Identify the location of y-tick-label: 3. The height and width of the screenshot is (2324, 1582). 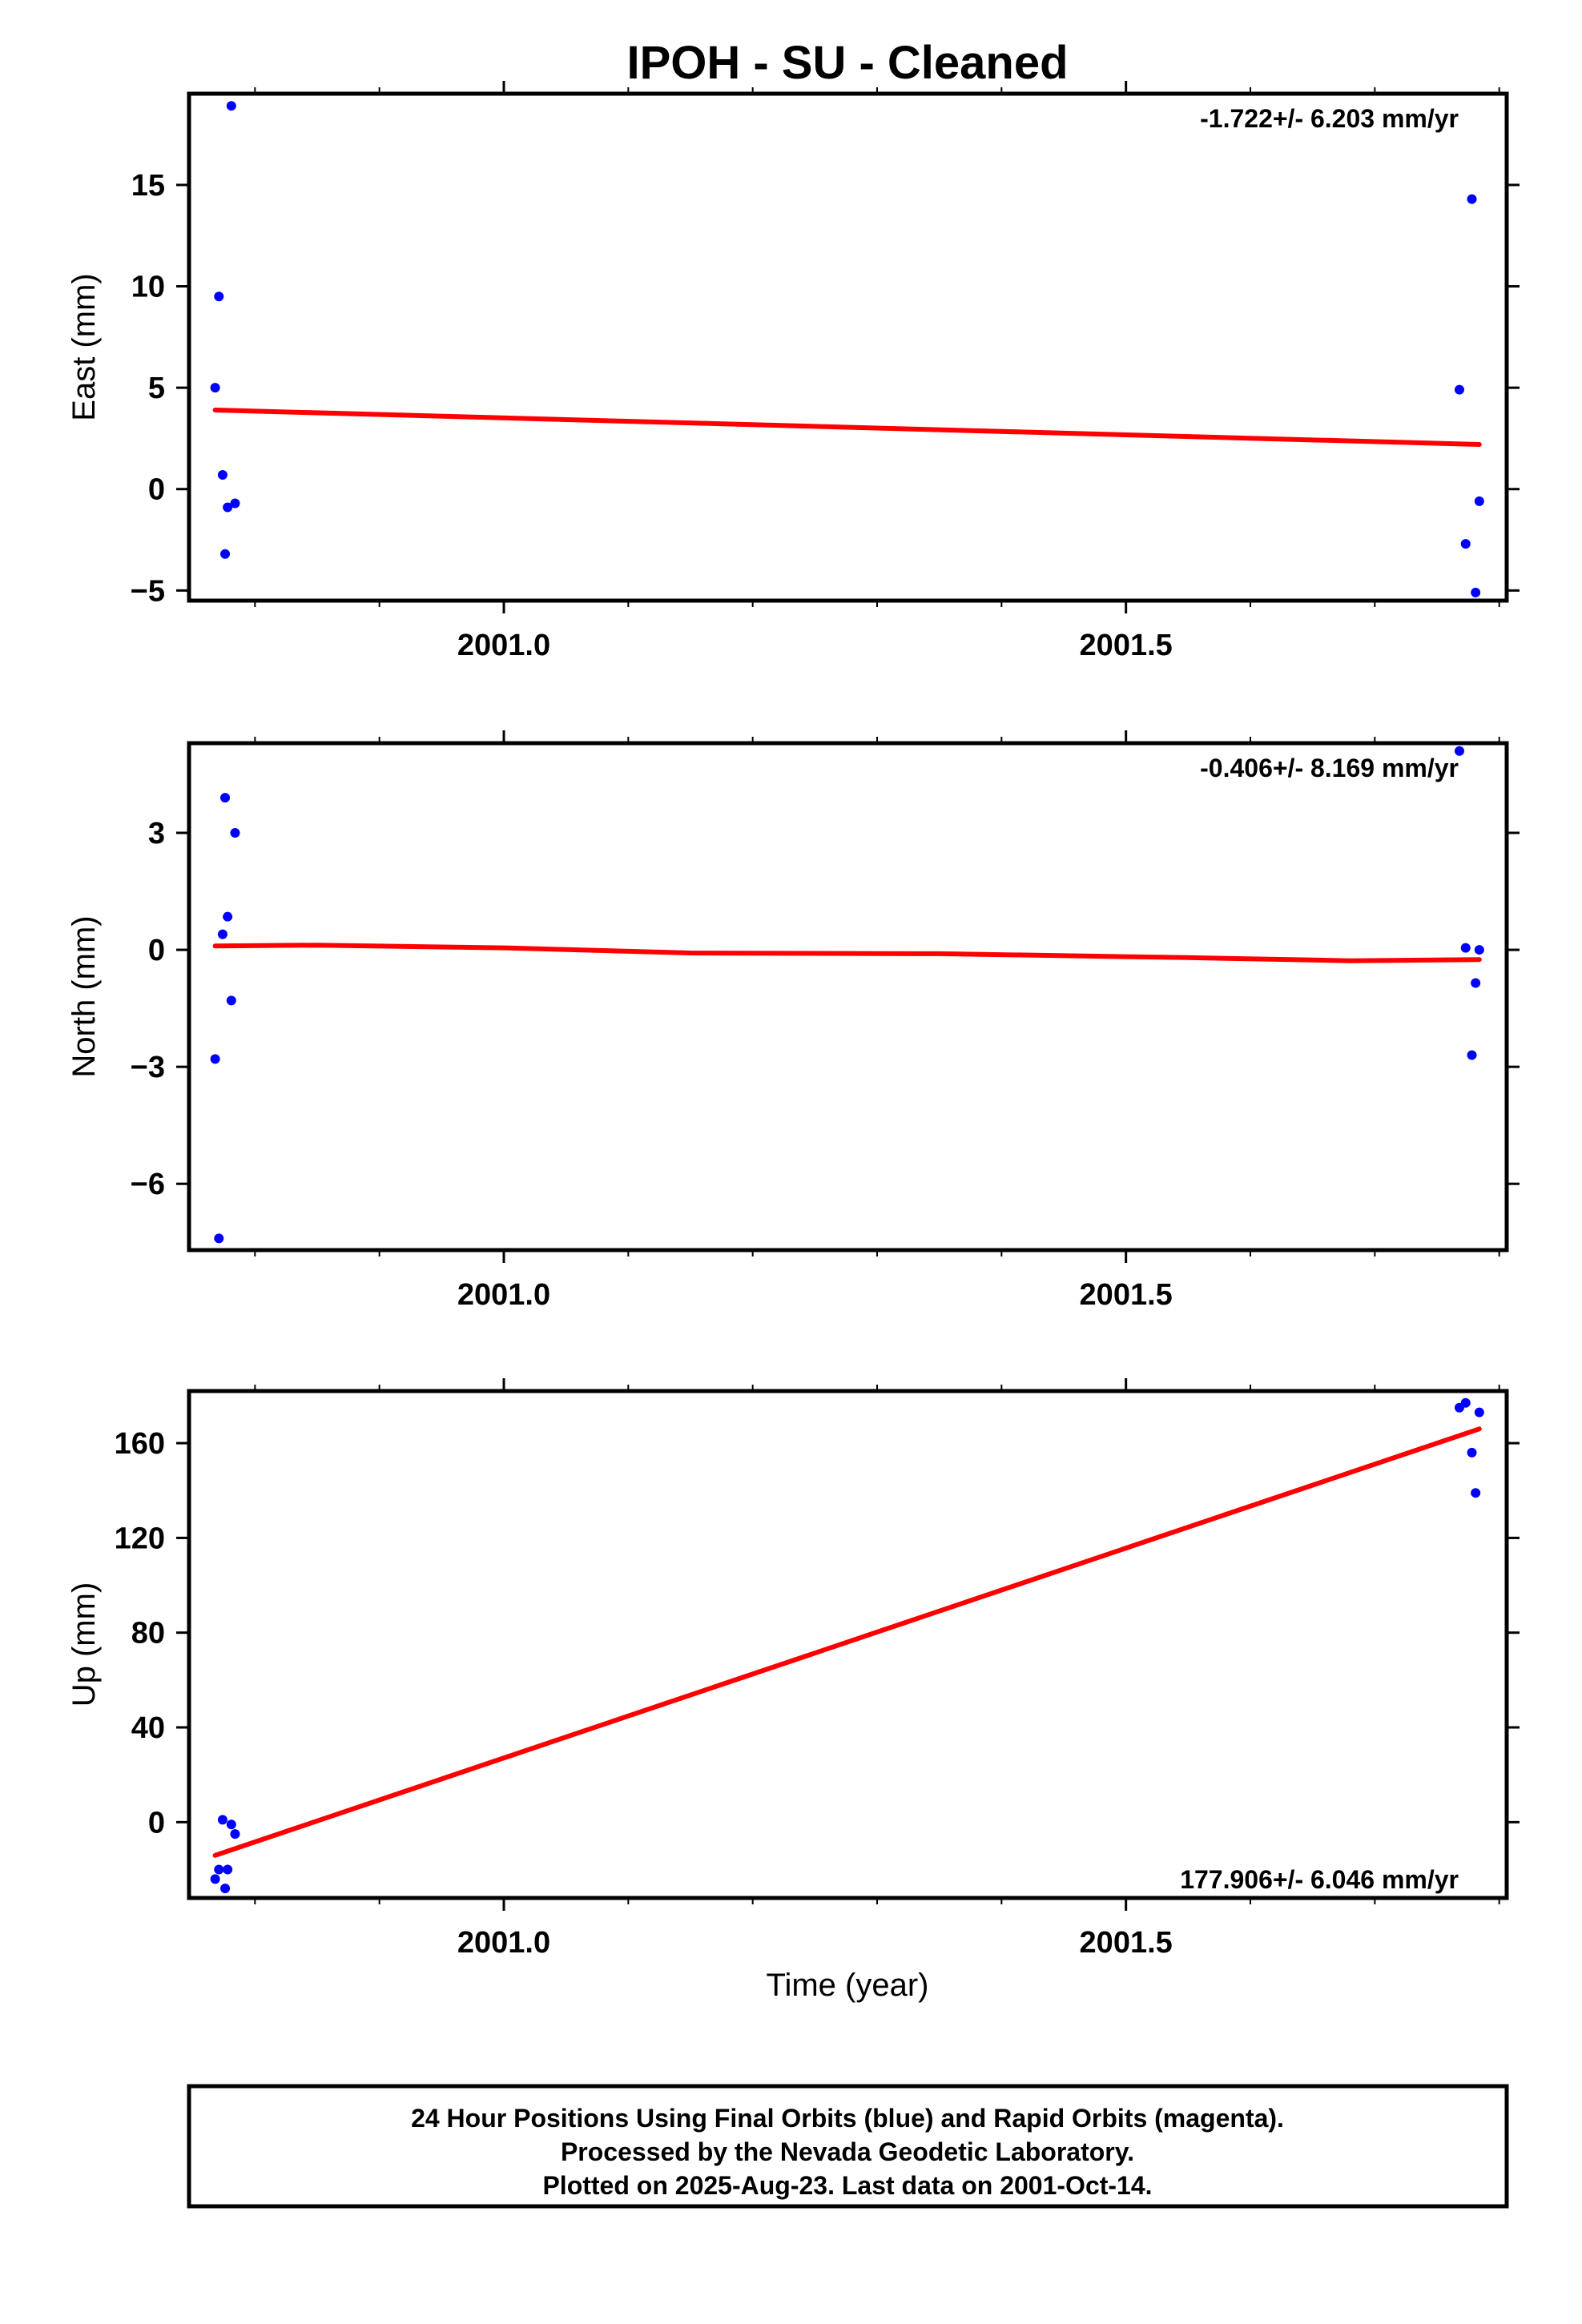
(156, 833).